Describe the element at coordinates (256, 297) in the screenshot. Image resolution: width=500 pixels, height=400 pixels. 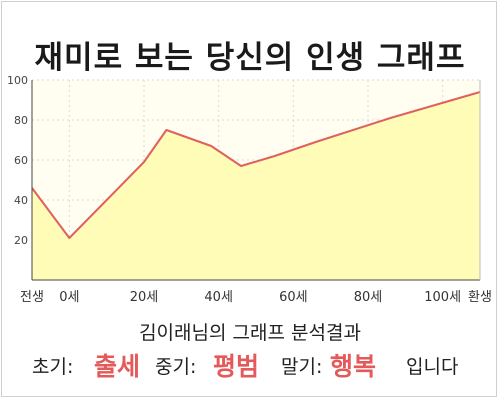
I see `x-tick-labels: 전생 0세 20세 40세 60세 80세 100세 환생` at that location.